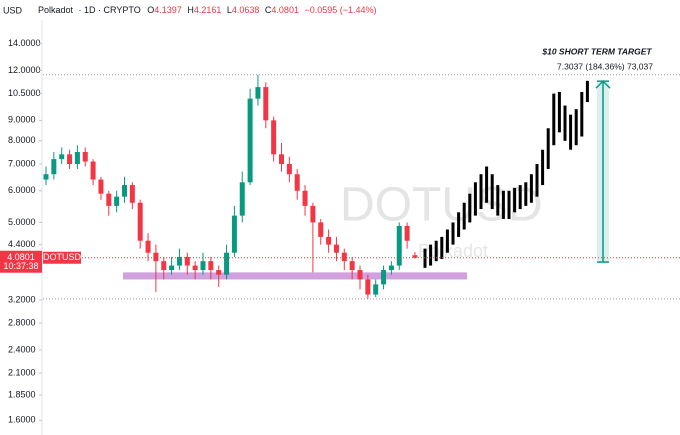  What do you see at coordinates (22, 372) in the screenshot?
I see `y-tick-label: 2.1000` at bounding box center [22, 372].